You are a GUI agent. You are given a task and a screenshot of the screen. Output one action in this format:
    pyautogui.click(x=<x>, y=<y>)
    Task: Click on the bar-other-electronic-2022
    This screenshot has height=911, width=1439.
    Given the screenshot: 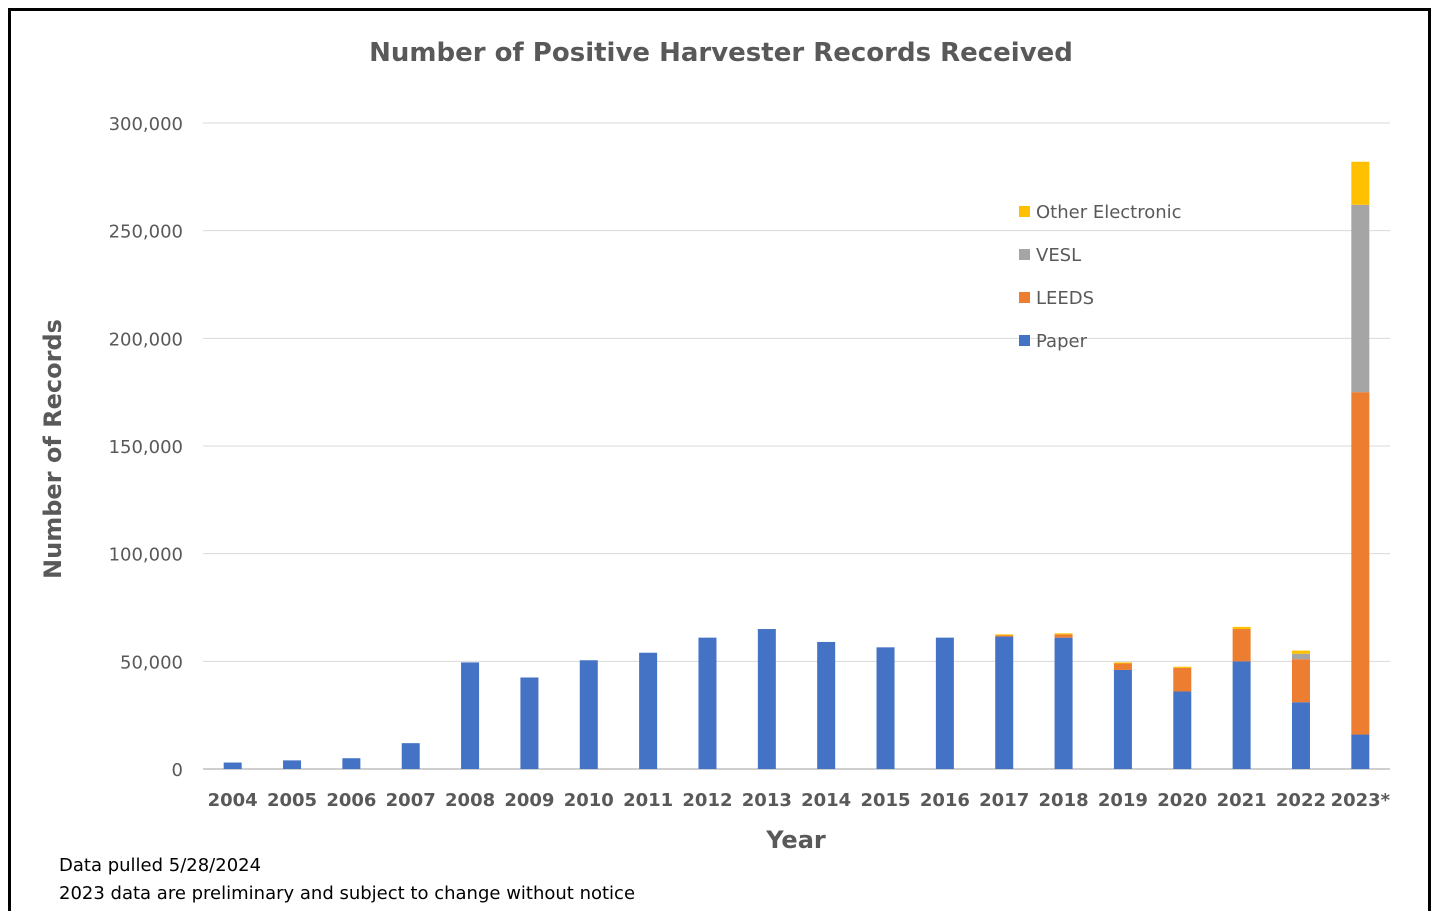 What is the action you would take?
    pyautogui.click(x=1300, y=652)
    